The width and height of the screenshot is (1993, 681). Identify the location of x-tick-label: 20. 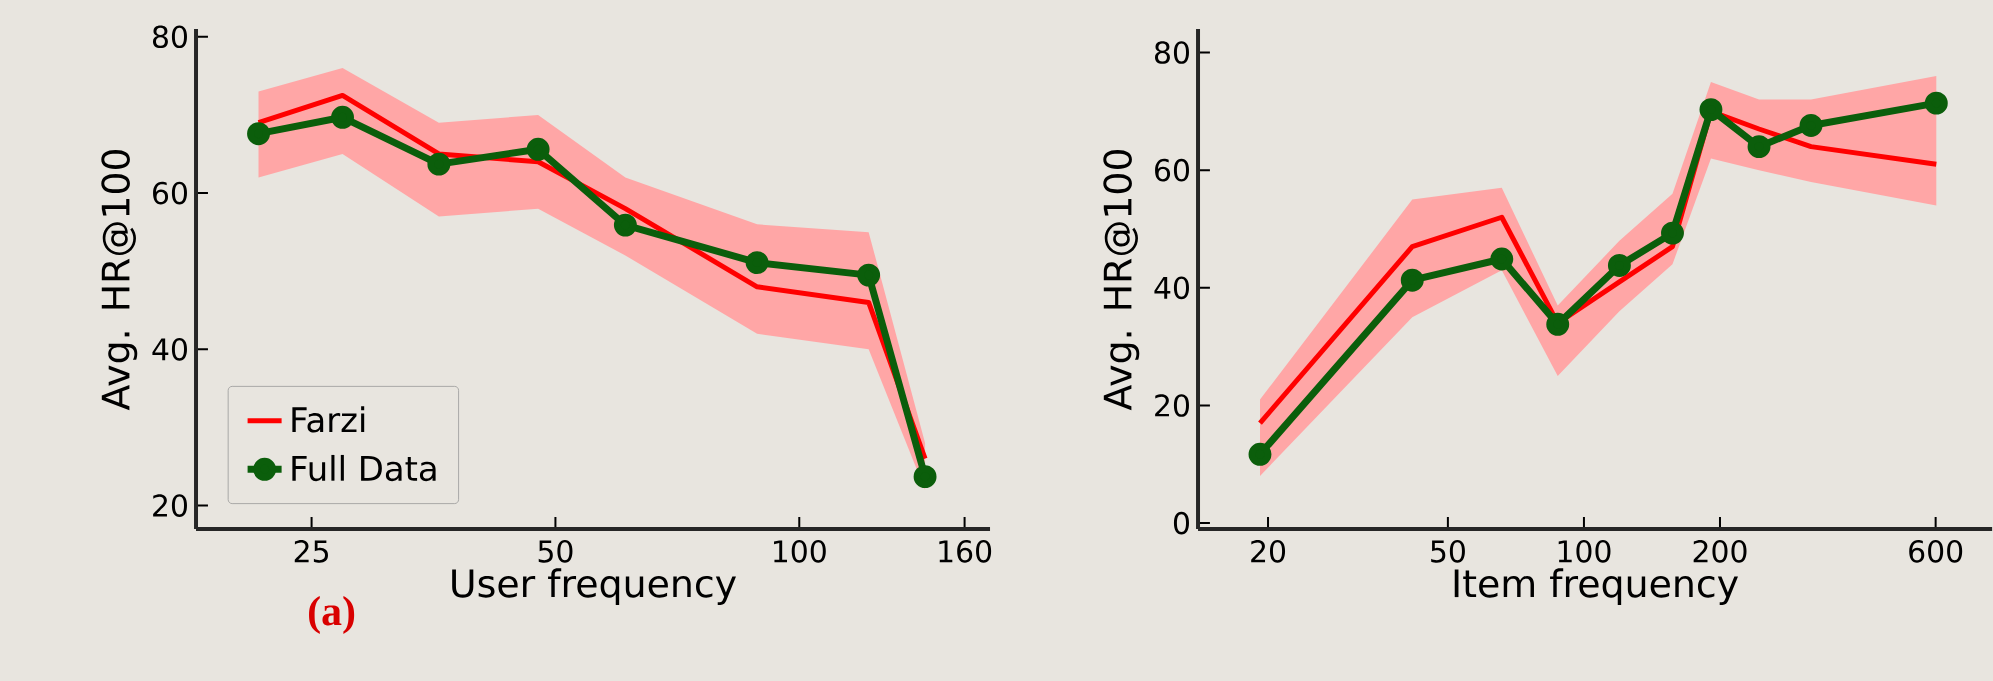
(1268, 551).